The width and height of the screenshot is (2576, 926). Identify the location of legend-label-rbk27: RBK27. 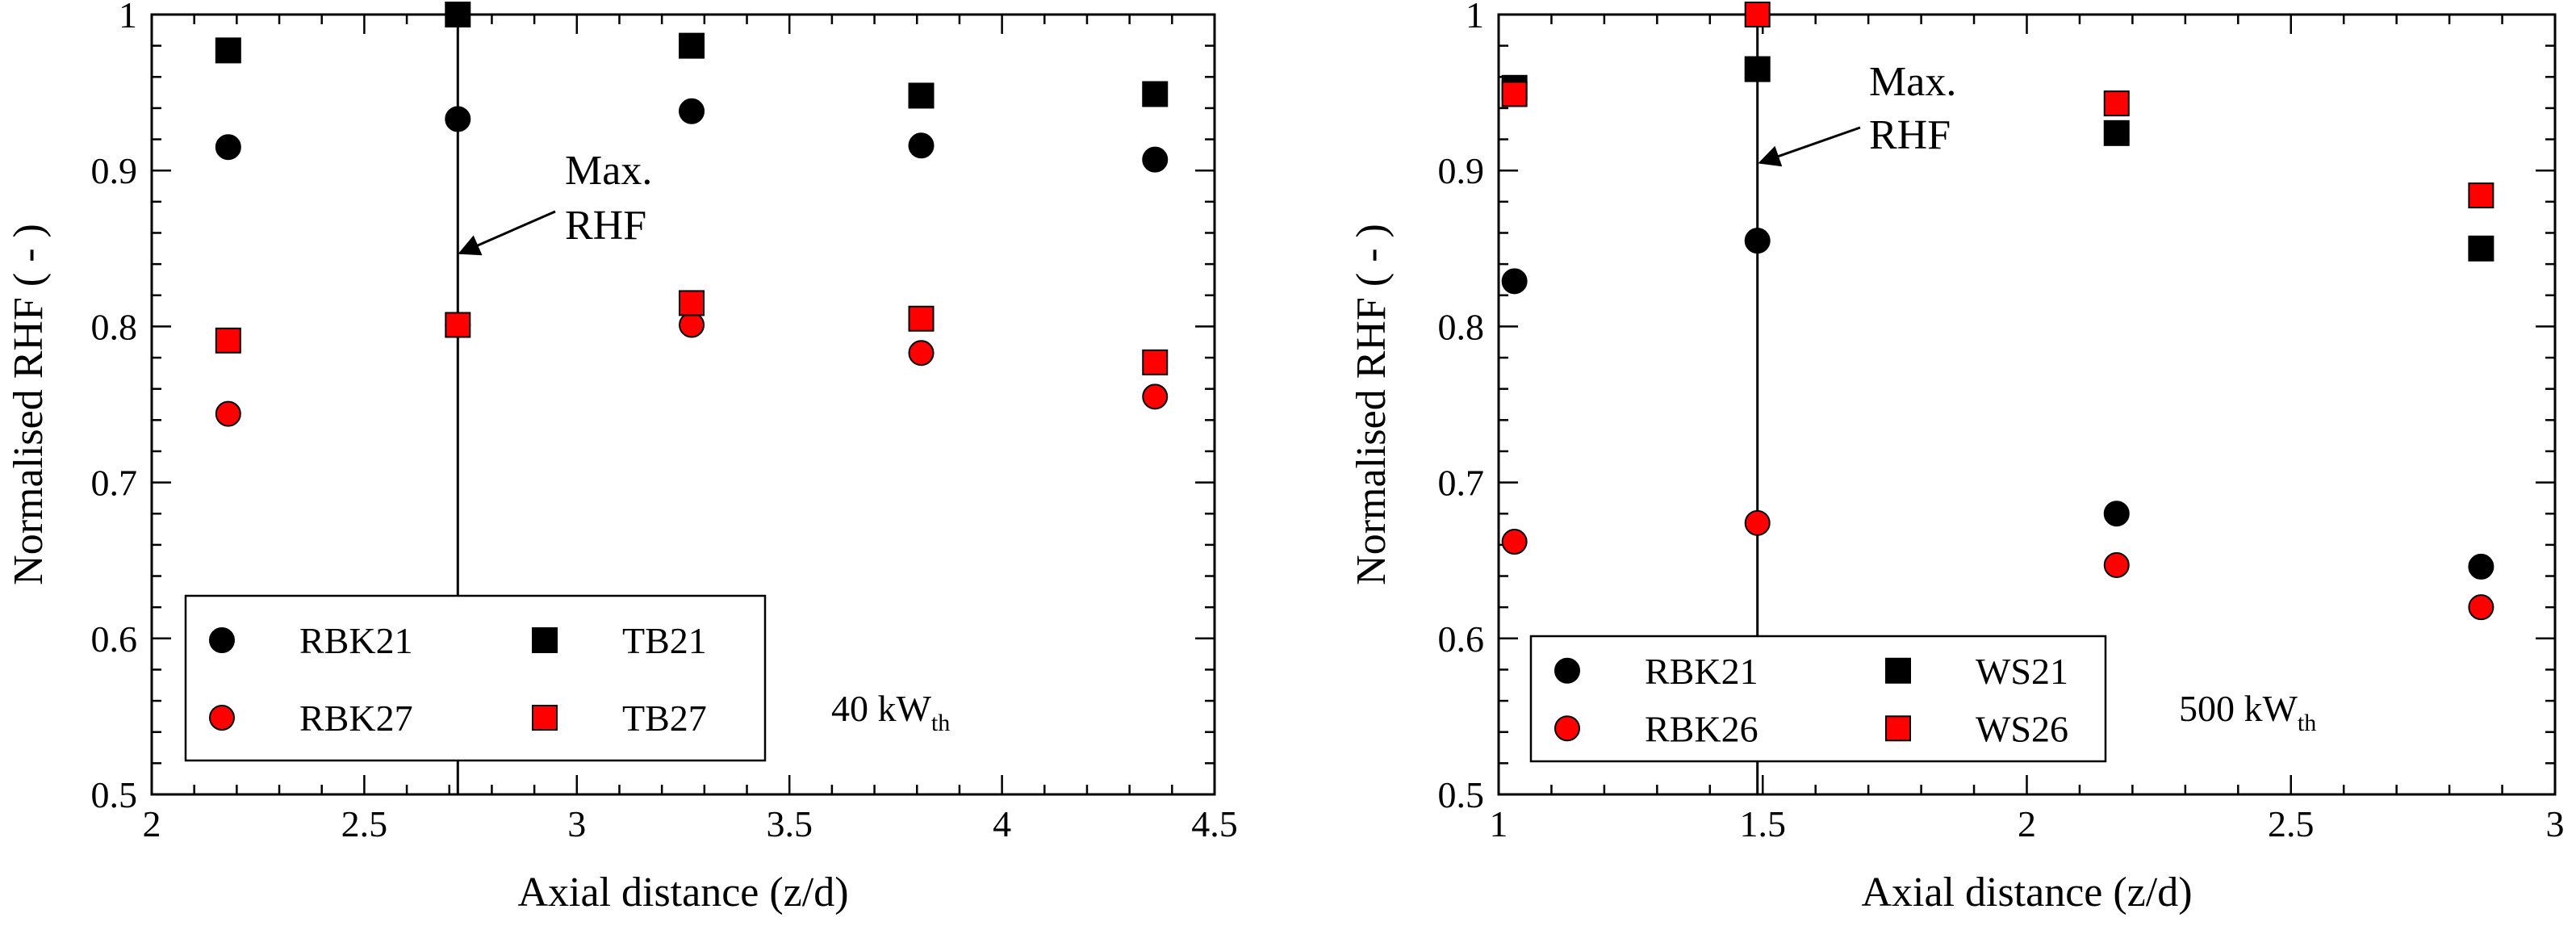
(356, 718).